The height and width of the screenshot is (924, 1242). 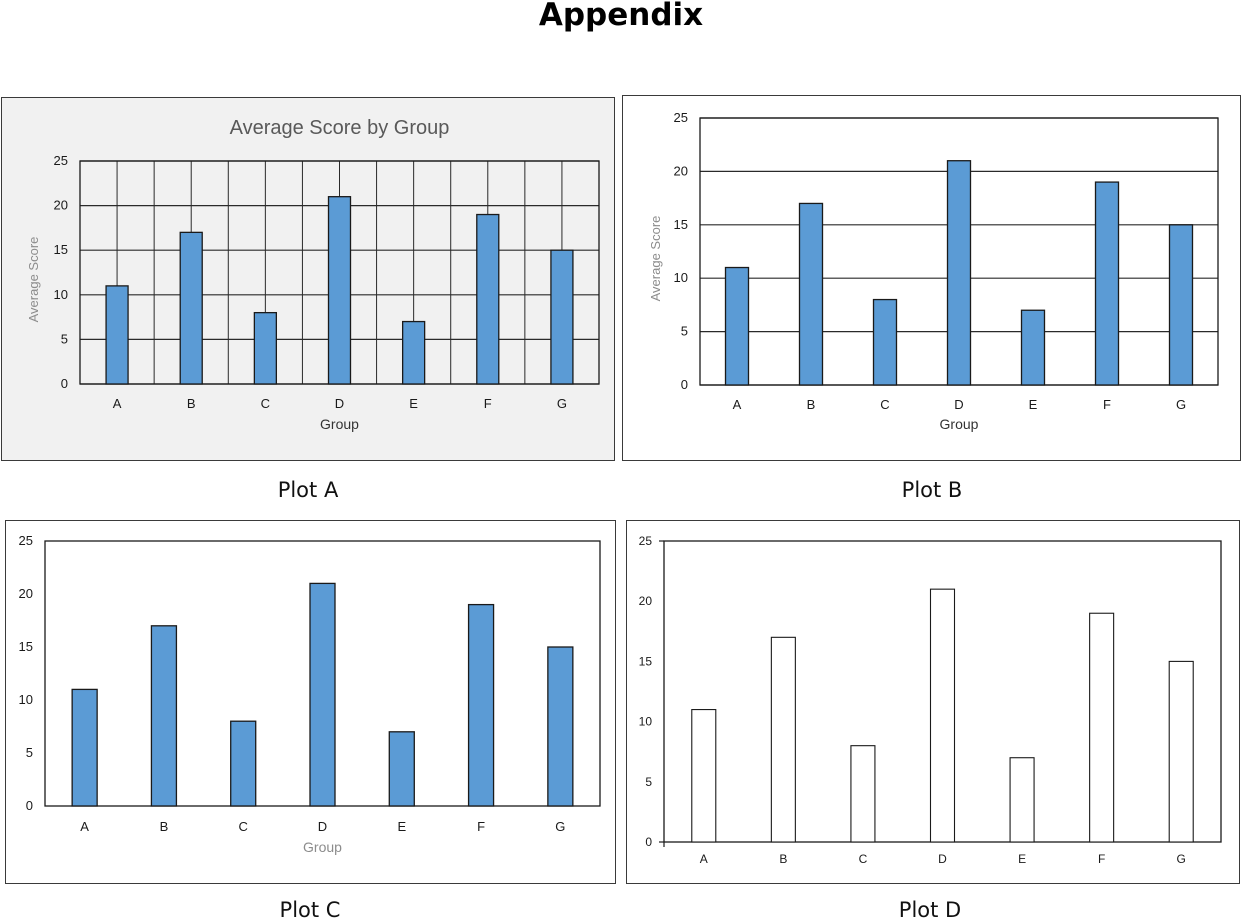 I want to click on plot-d-x-tick-label: C, so click(x=863, y=859).